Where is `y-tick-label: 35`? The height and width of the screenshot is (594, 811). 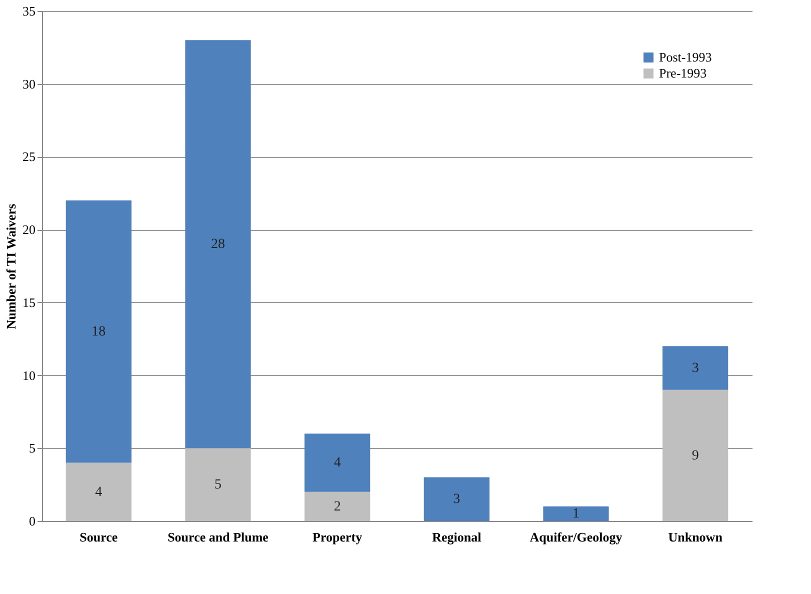 y-tick-label: 35 is located at coordinates (29, 11).